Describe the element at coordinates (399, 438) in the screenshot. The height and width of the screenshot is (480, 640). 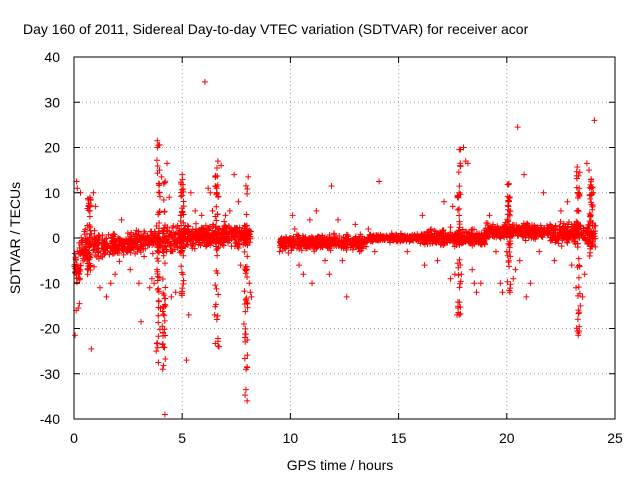
I see `x-tick-label: 15` at that location.